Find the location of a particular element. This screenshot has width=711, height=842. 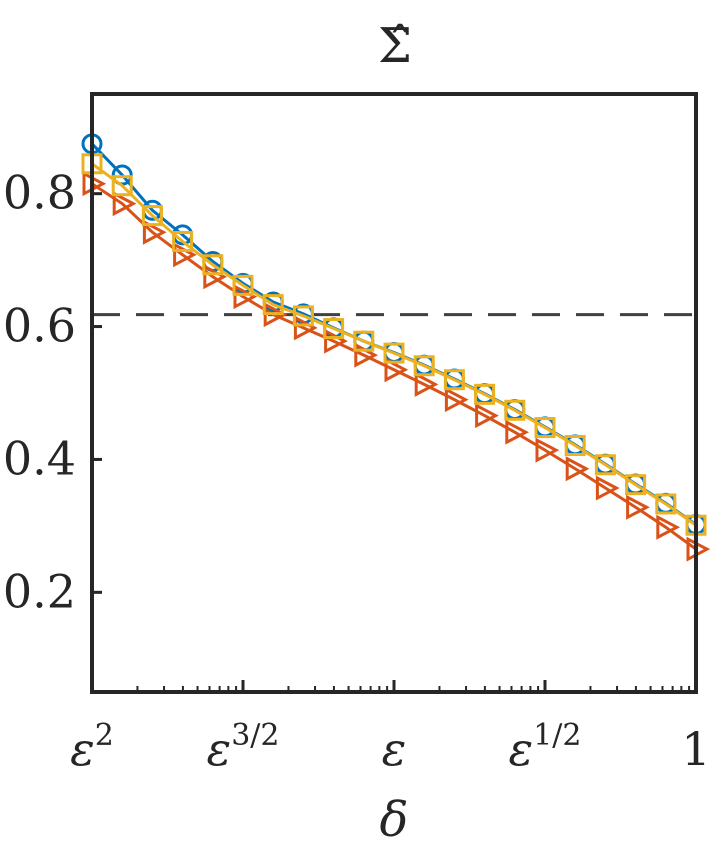

y-tick-label: 0.6 is located at coordinates (39, 326).